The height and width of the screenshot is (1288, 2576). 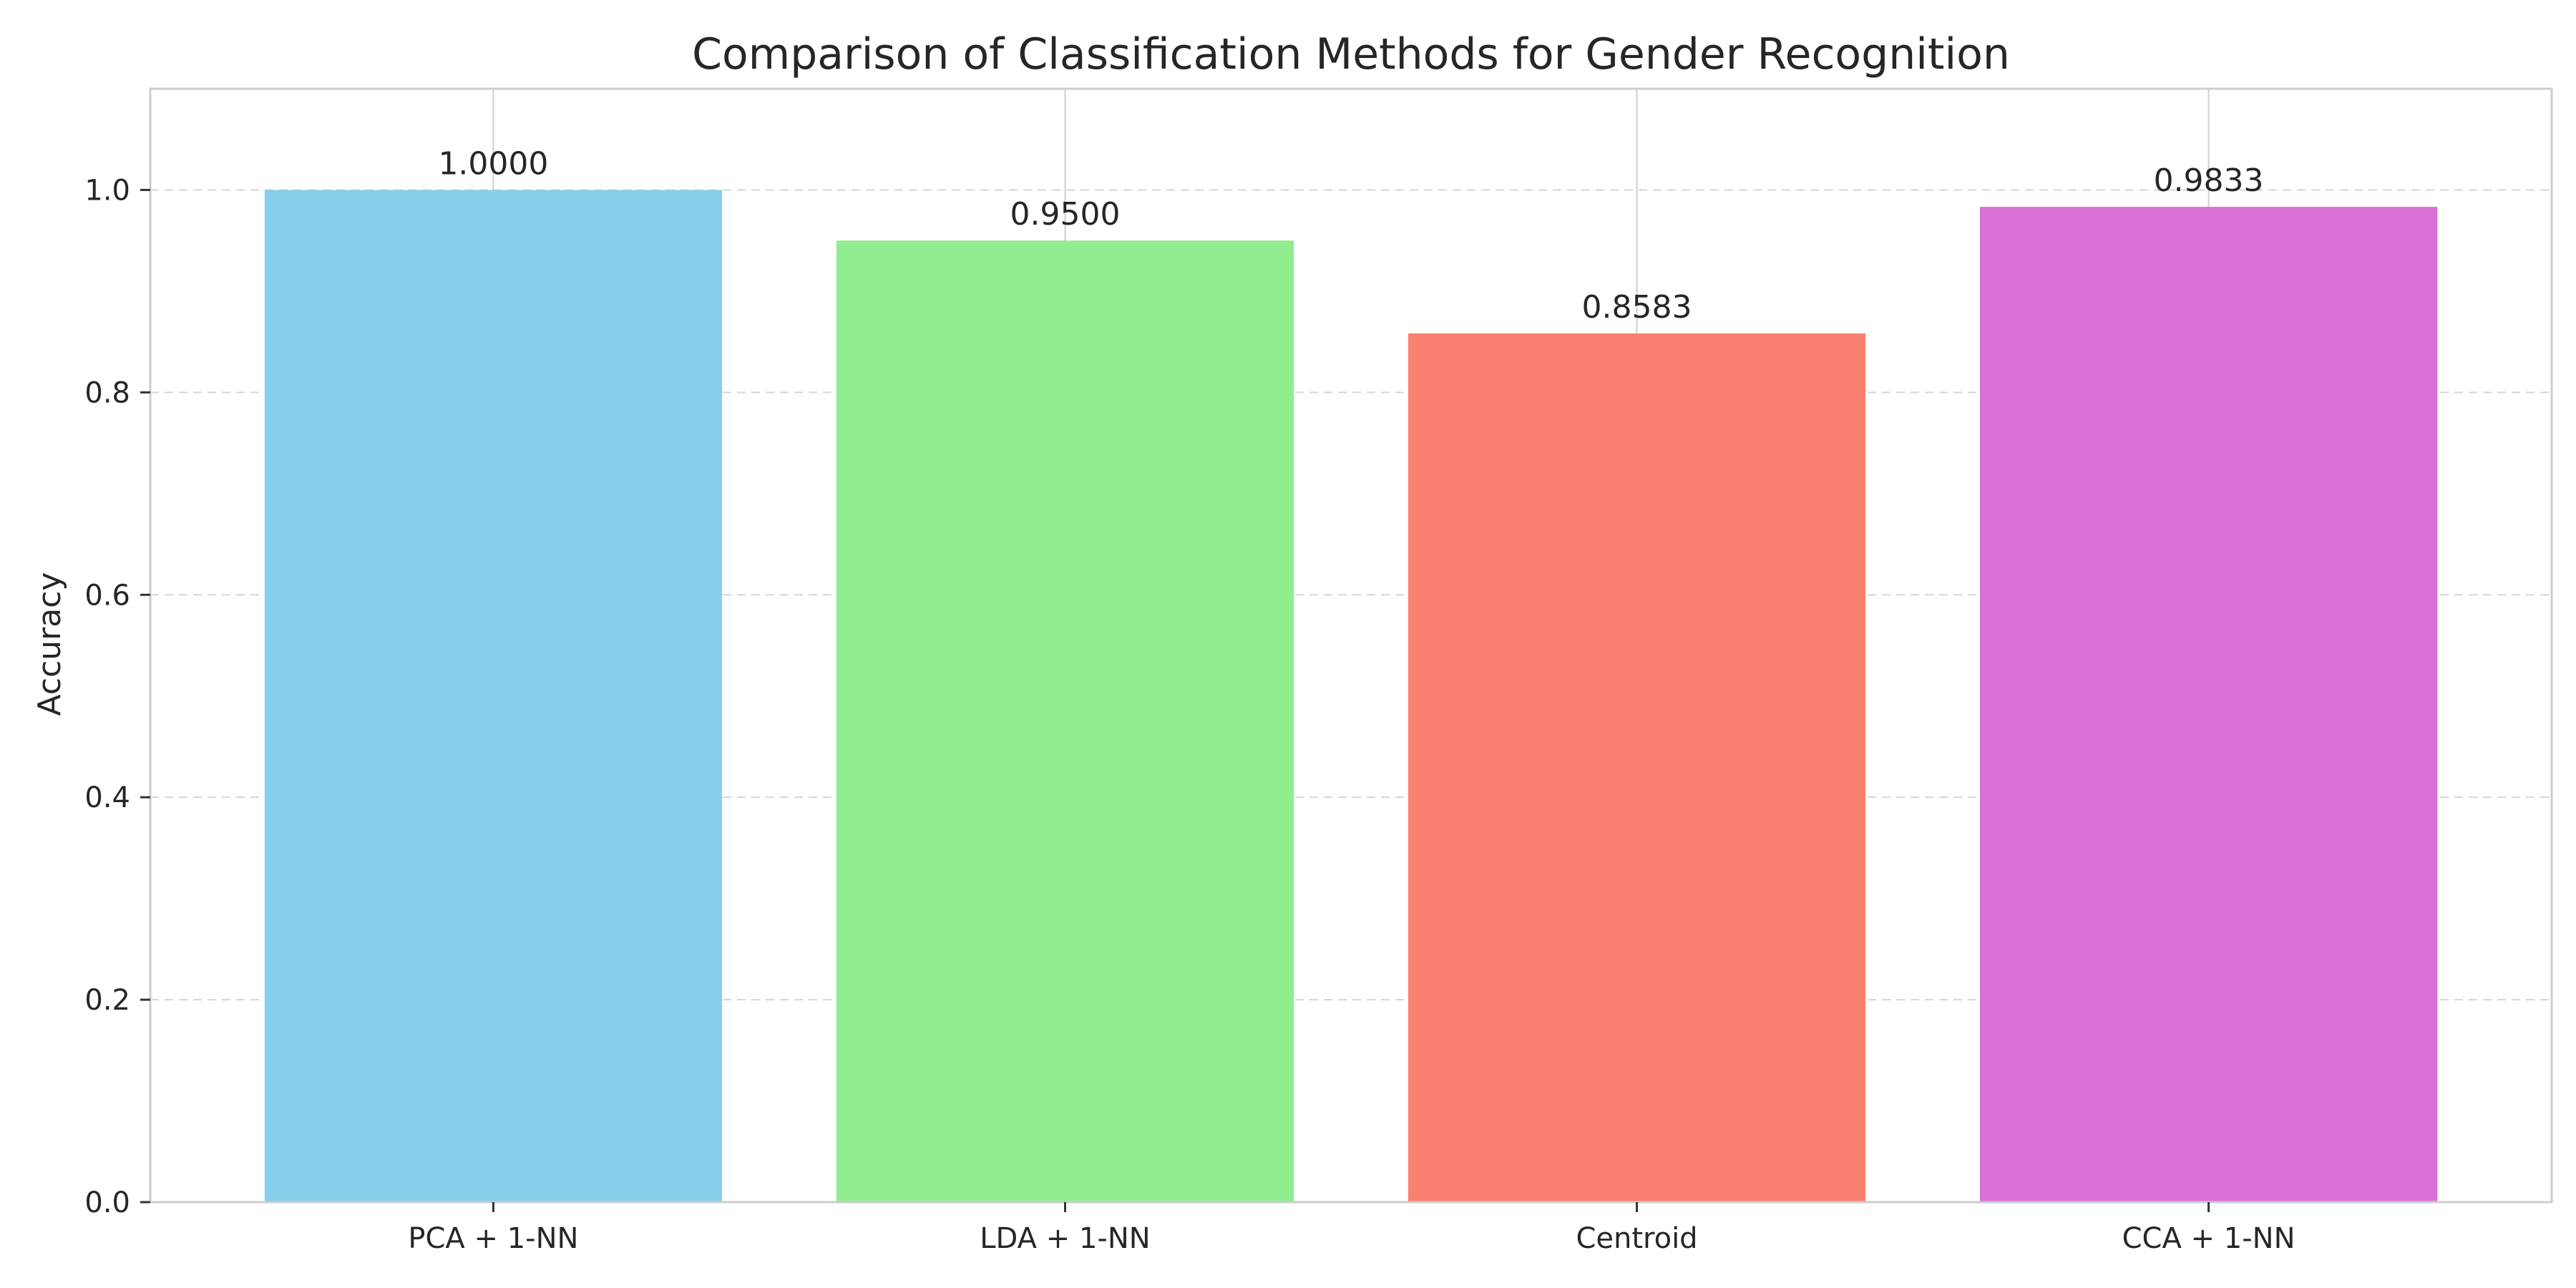 I want to click on x-tick-label: PCA + 1-NN, so click(x=493, y=1238).